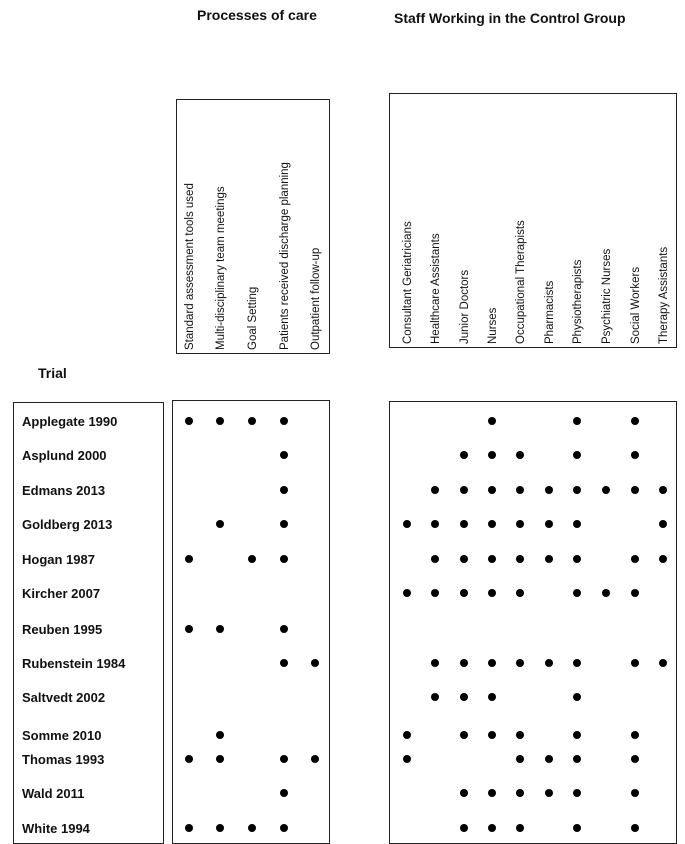 Image resolution: width=685 pixels, height=844 pixels. I want to click on processes-dots-box, so click(251, 622).